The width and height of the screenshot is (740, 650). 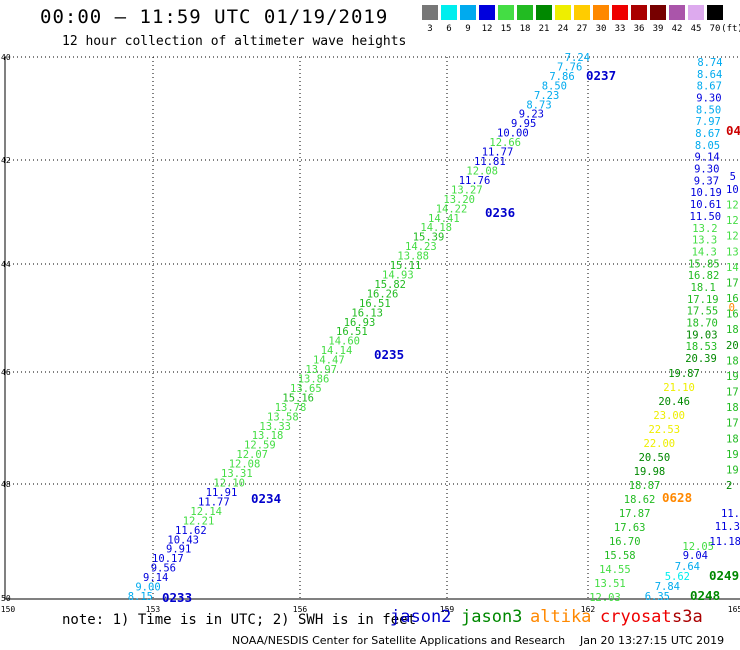 I want to click on track-time-label: 0235, so click(x=389, y=354).